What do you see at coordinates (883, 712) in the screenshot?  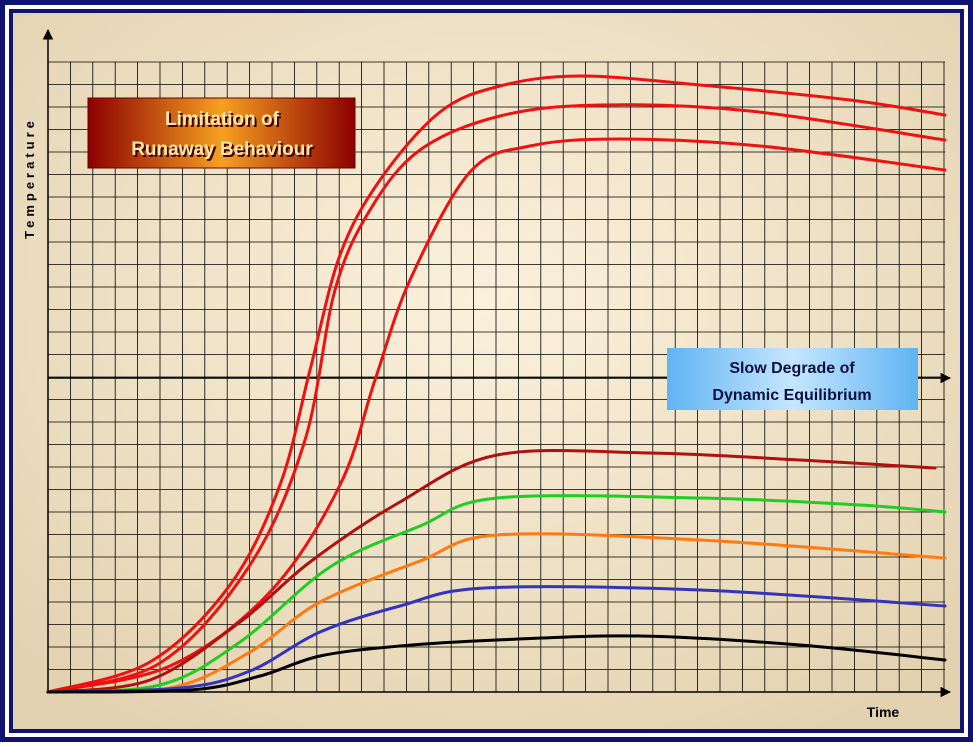 I see `x-axis-label: Time` at bounding box center [883, 712].